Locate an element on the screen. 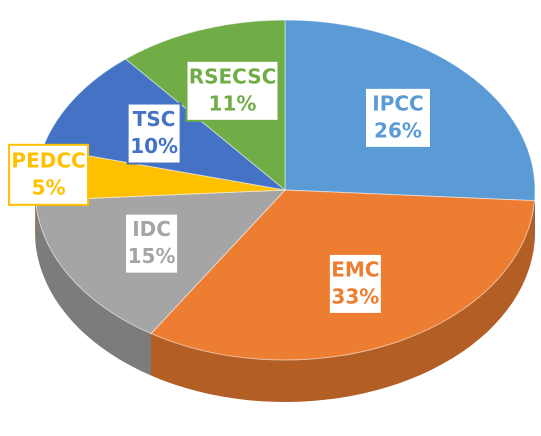  value-label: 33% is located at coordinates (355, 296).